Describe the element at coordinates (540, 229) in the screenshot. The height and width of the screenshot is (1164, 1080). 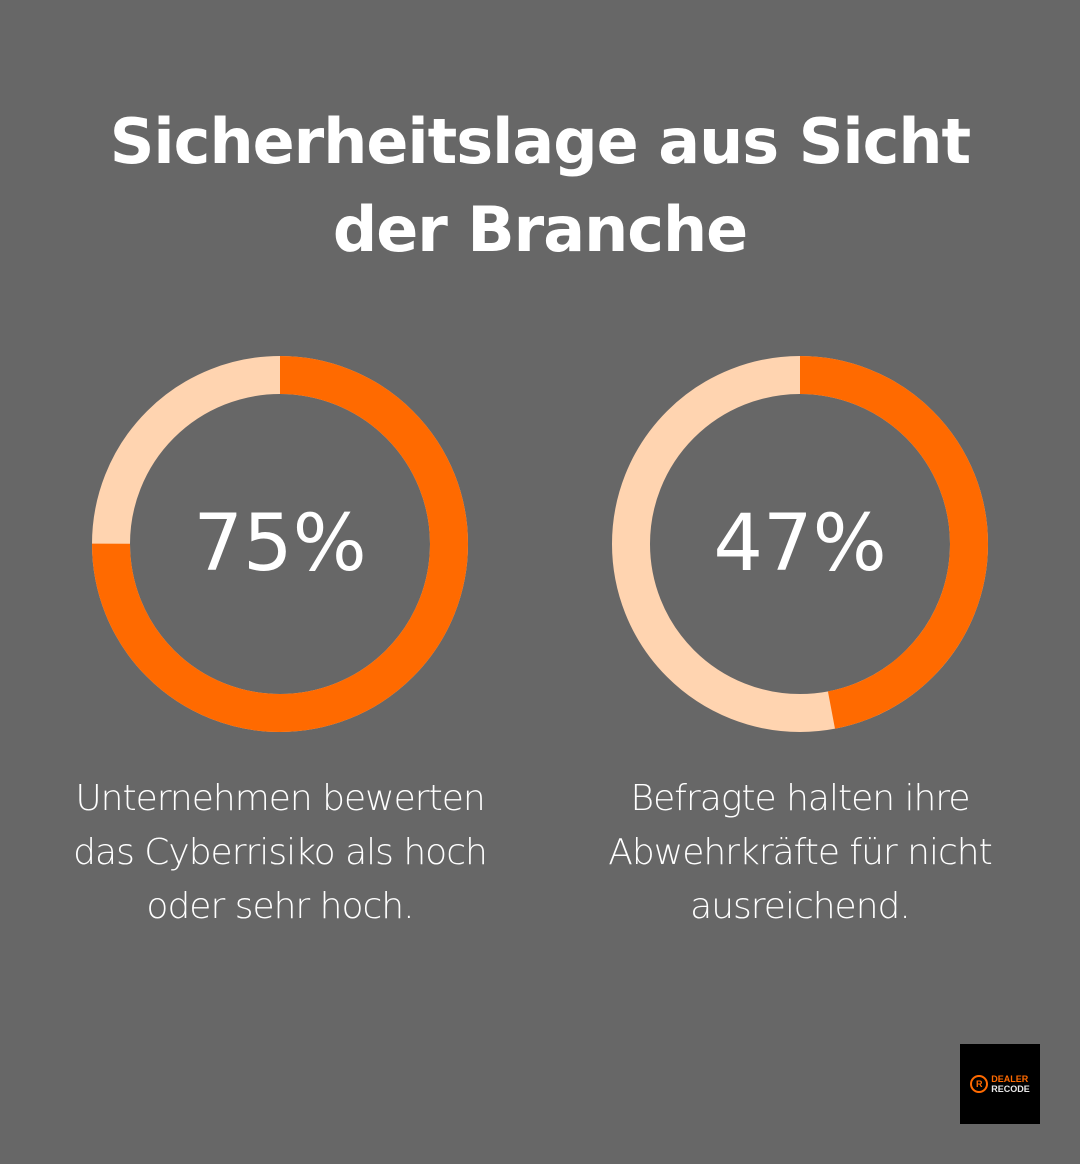
I see `title-line-2: der Branche` at that location.